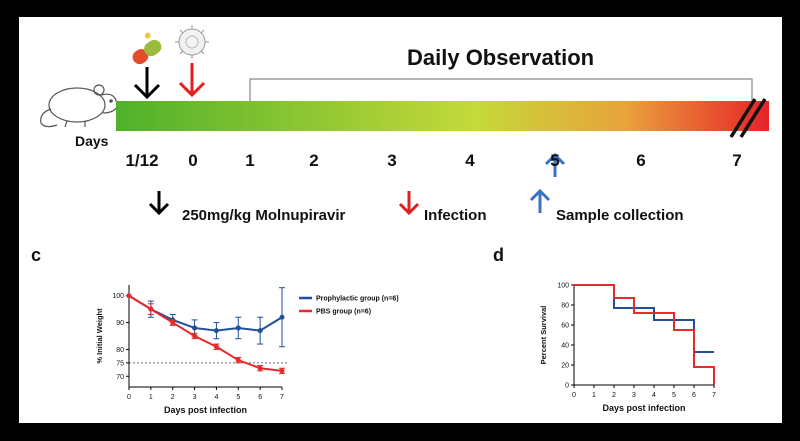  I want to click on y-tick-label: 20, so click(565, 366).